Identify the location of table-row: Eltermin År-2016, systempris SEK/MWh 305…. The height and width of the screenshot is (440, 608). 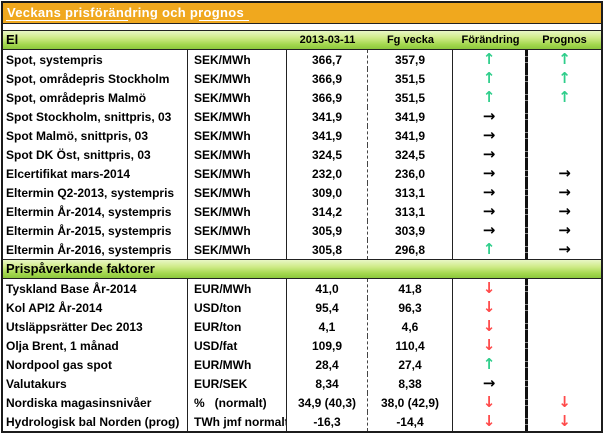
(302, 249).